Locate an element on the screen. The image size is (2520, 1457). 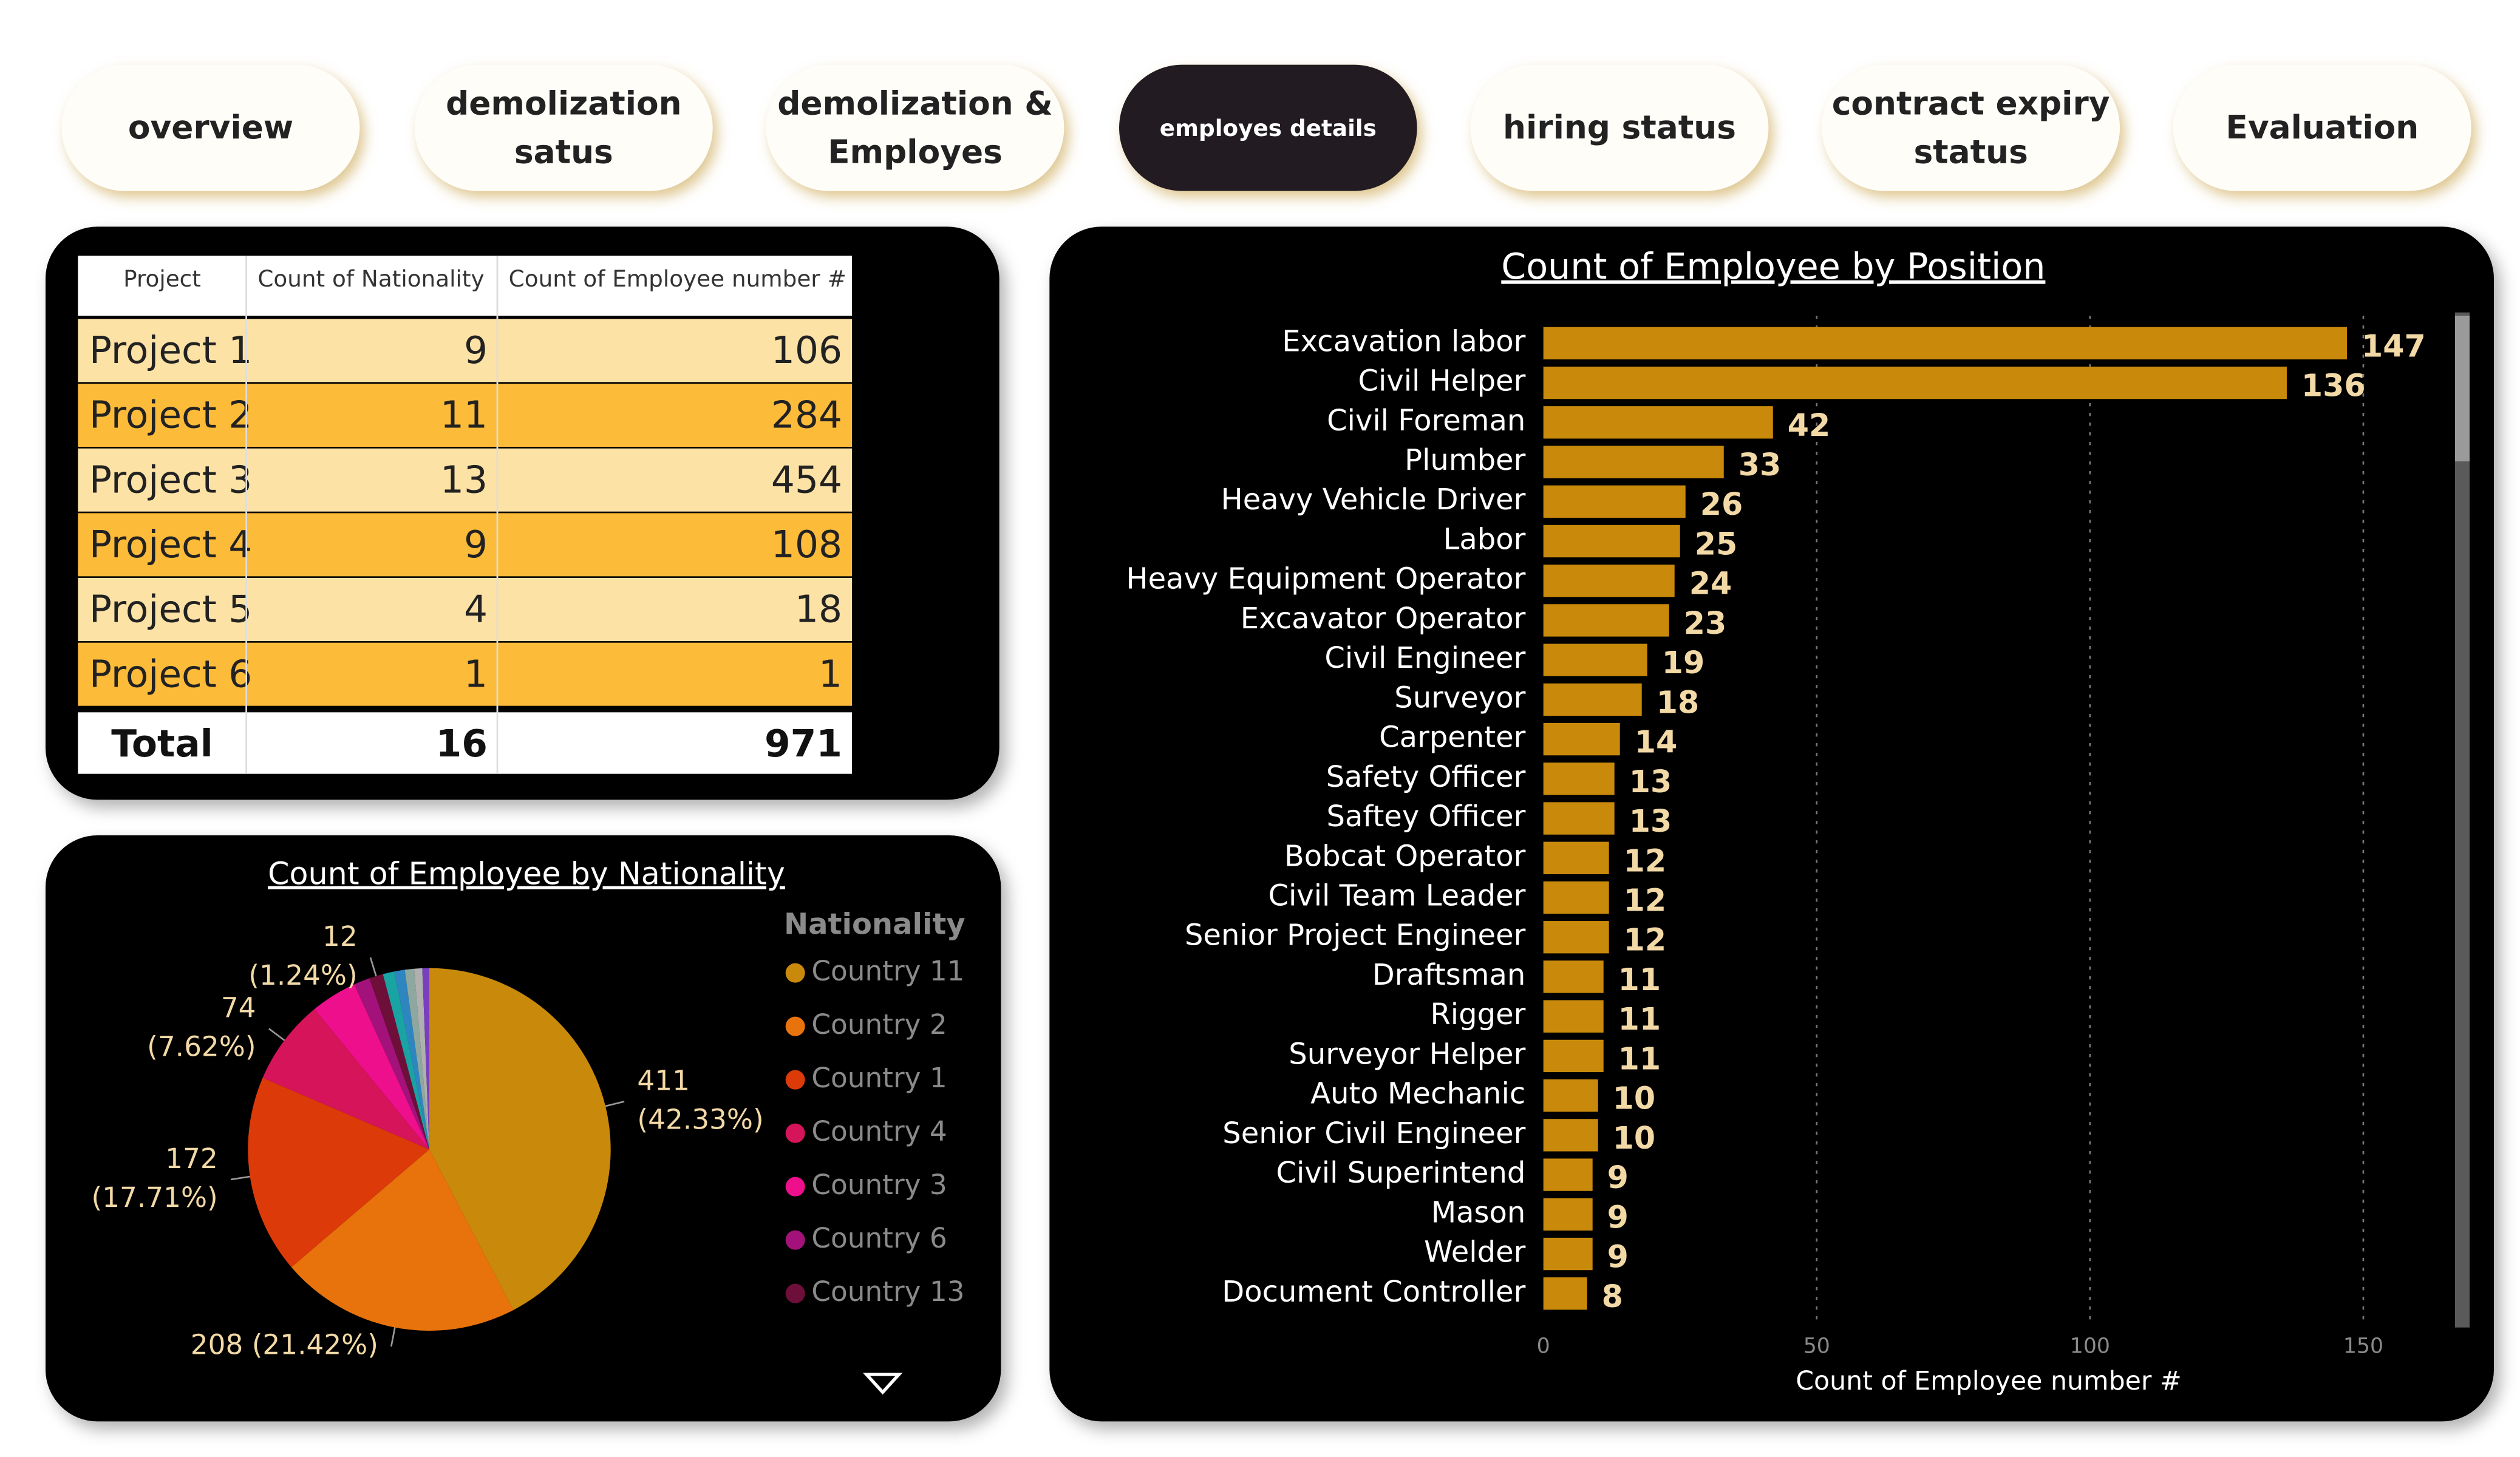
nav-tab-label: demolization & Employes is located at coordinates (915, 127).